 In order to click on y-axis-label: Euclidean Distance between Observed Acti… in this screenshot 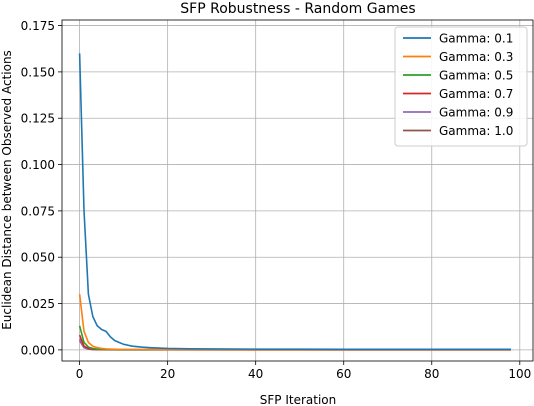, I will do `click(7, 190)`.